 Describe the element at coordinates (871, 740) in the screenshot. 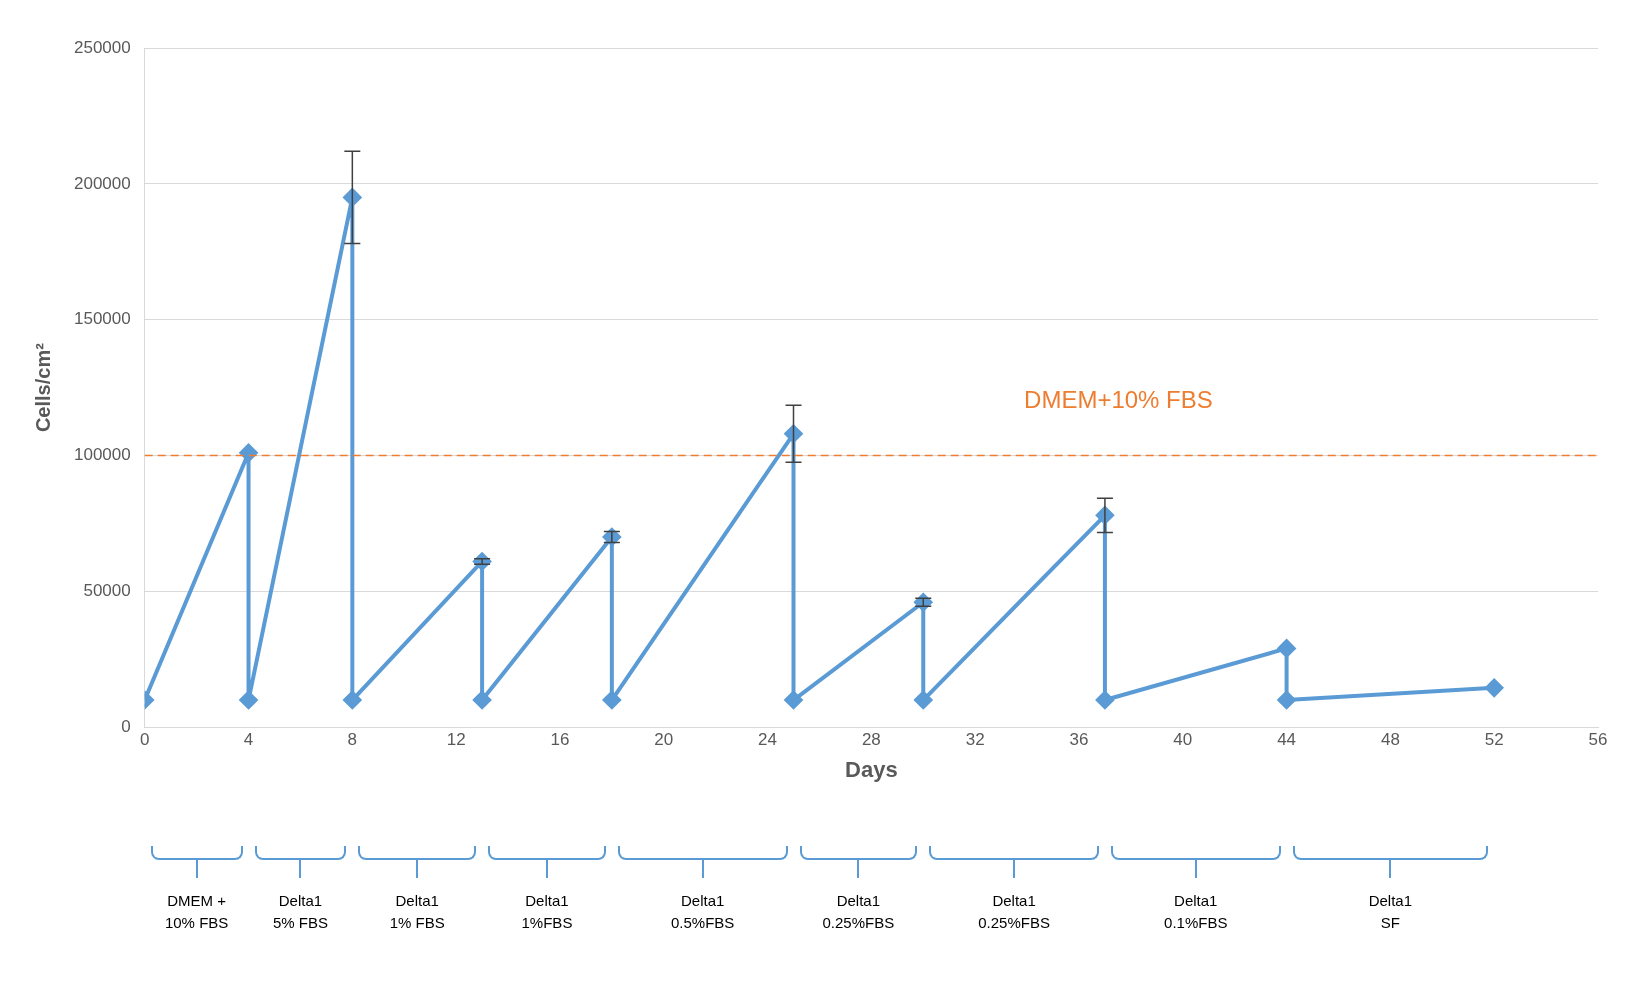

I see `x-tick-label: 28` at that location.